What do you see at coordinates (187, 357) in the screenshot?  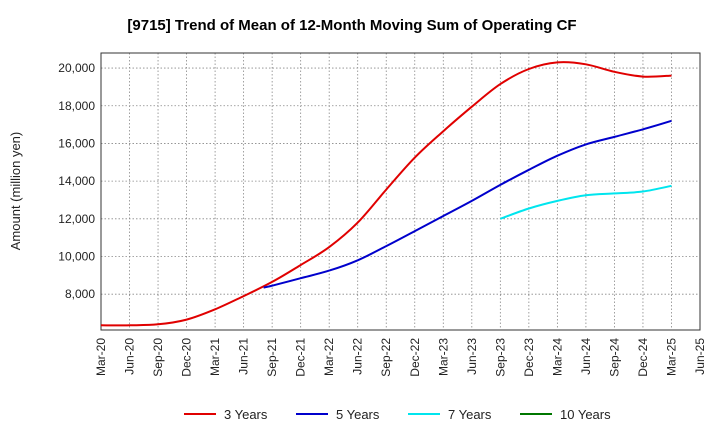 I see `x-tick-label: Dec-20` at bounding box center [187, 357].